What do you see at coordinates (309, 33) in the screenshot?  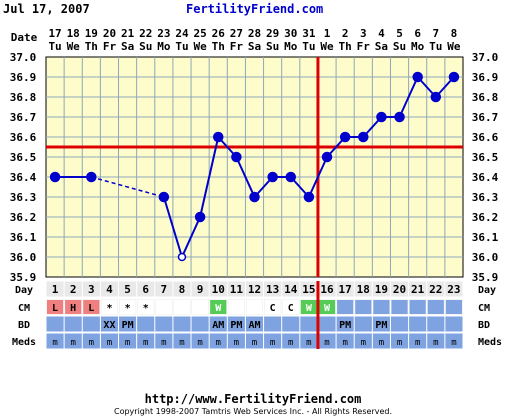 I see `date-label: 31` at bounding box center [309, 33].